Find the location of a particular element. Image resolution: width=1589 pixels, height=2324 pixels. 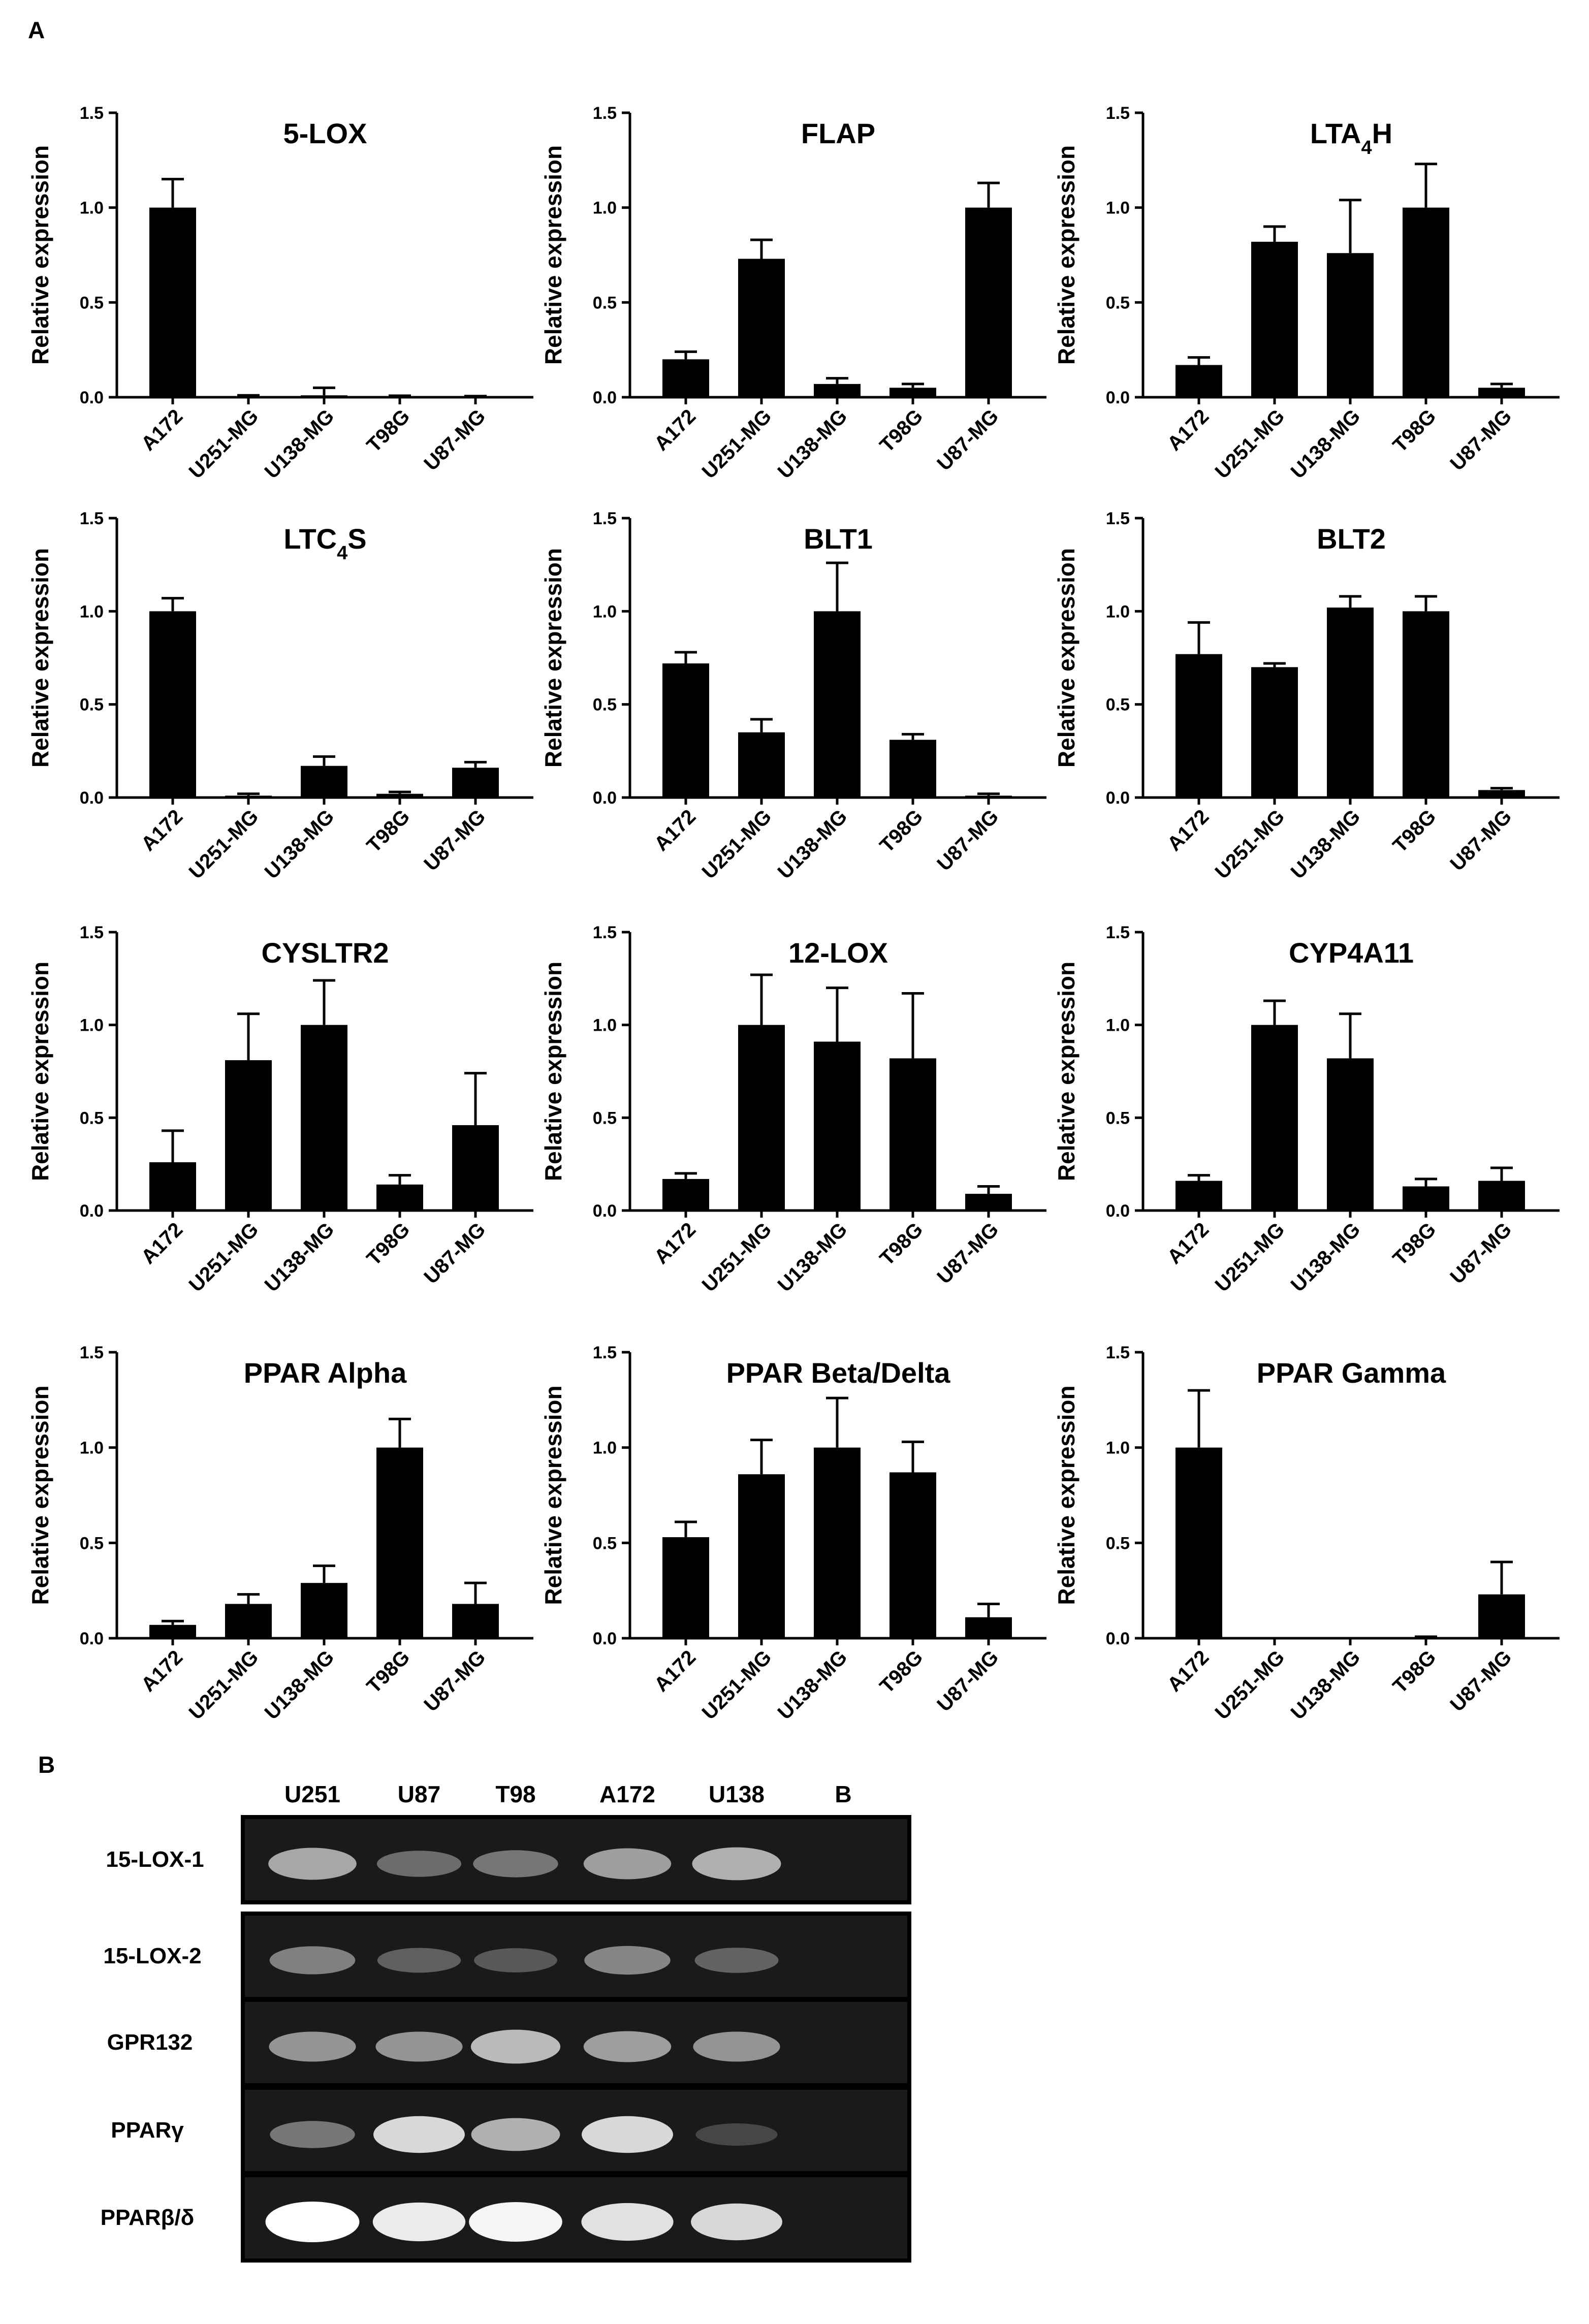

gel-row: GPR132 is located at coordinates (509, 2042).